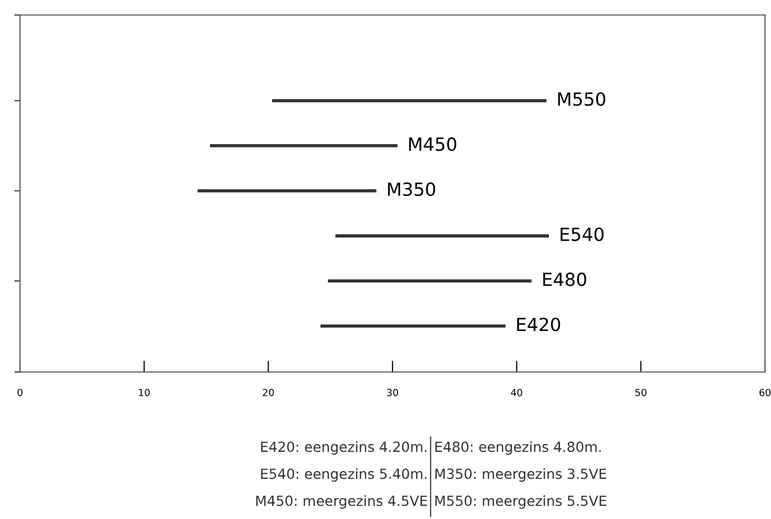 The image size is (771, 519). What do you see at coordinates (520, 475) in the screenshot?
I see `text: M350: meergezins 3.5VE` at bounding box center [520, 475].